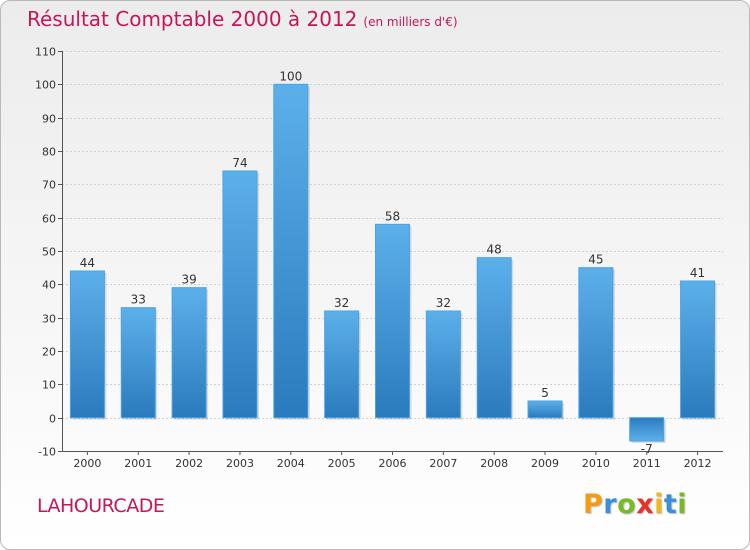 This screenshot has width=750, height=550. I want to click on logo-letter: t, so click(670, 504).